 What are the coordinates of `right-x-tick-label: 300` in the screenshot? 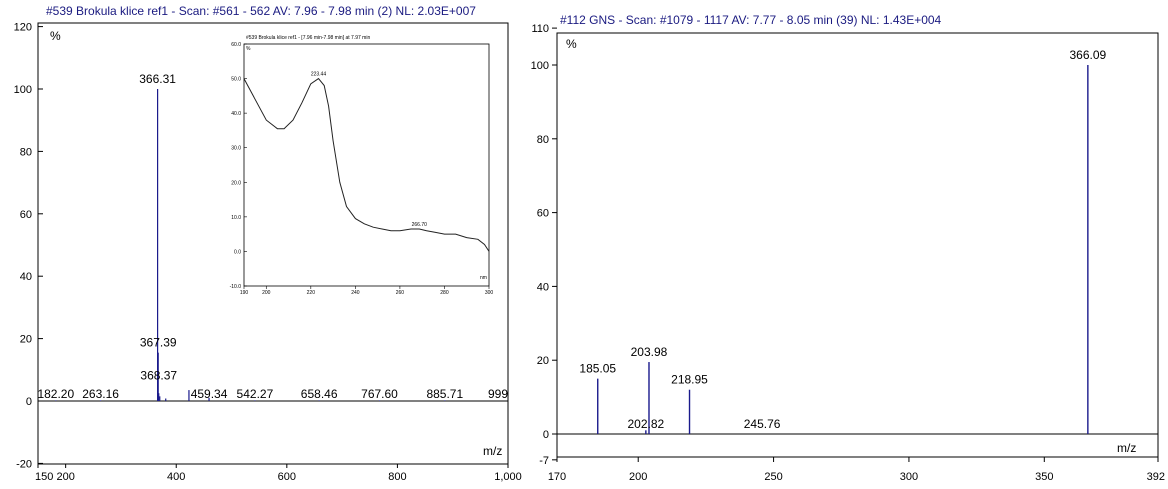 It's located at (909, 477).